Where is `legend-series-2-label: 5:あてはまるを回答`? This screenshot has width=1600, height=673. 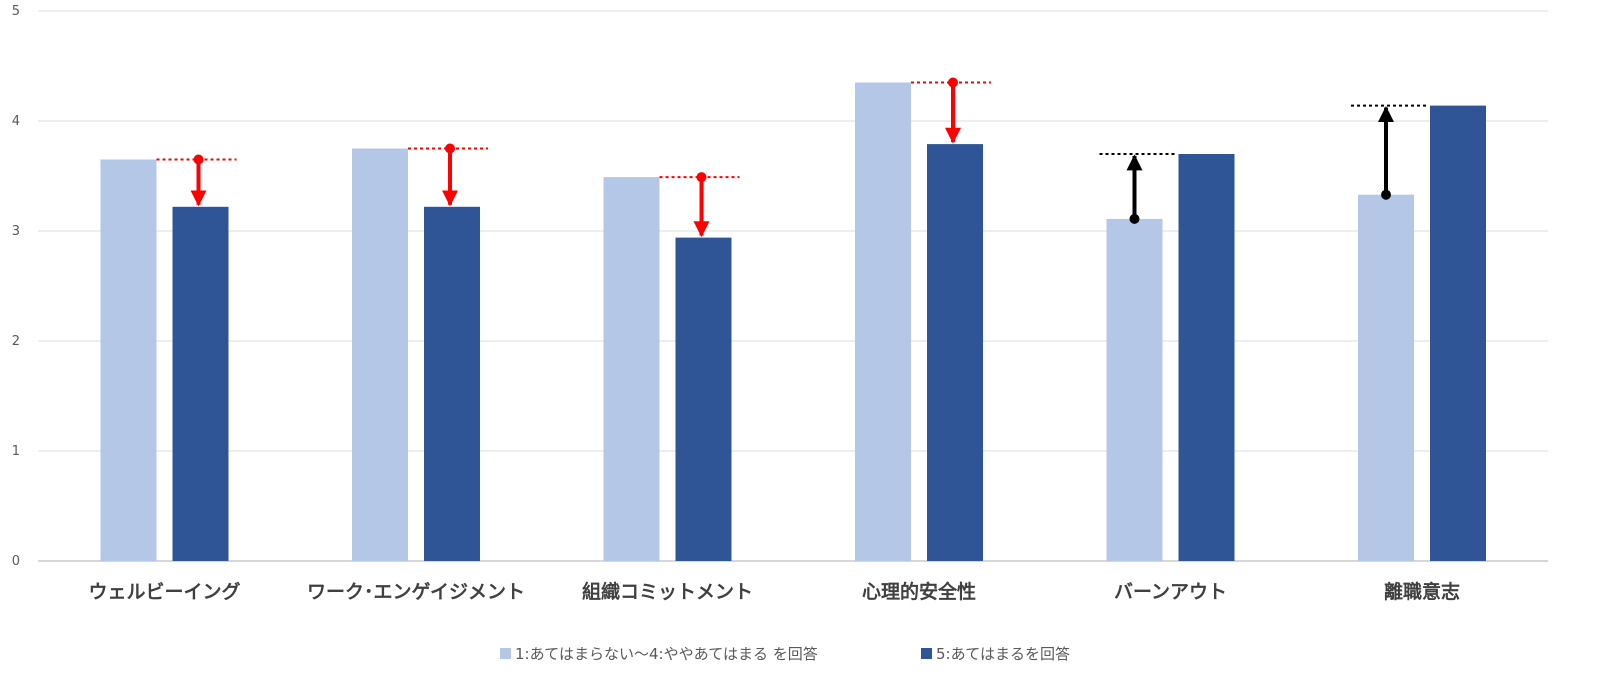 legend-series-2-label: 5:あてはまるを回答 is located at coordinates (1003, 654).